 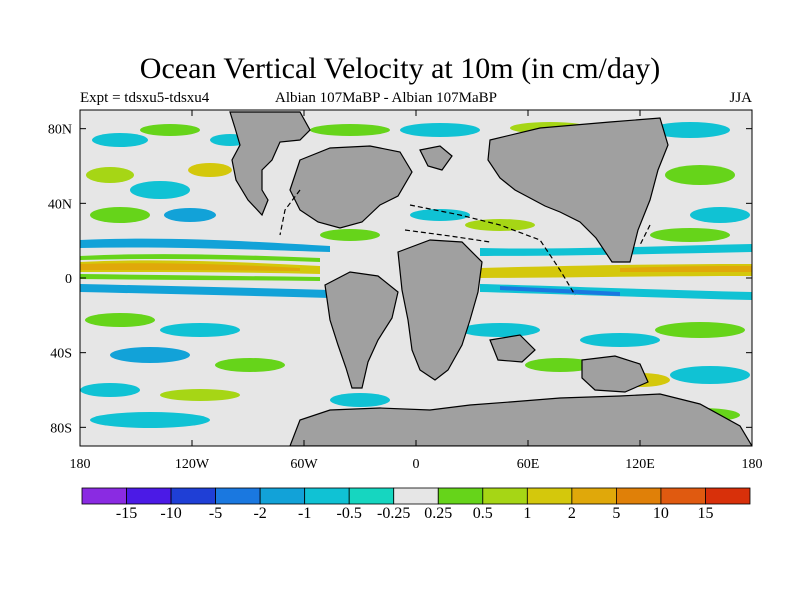 I want to click on colorbar-label: 0.25, so click(x=438, y=513).